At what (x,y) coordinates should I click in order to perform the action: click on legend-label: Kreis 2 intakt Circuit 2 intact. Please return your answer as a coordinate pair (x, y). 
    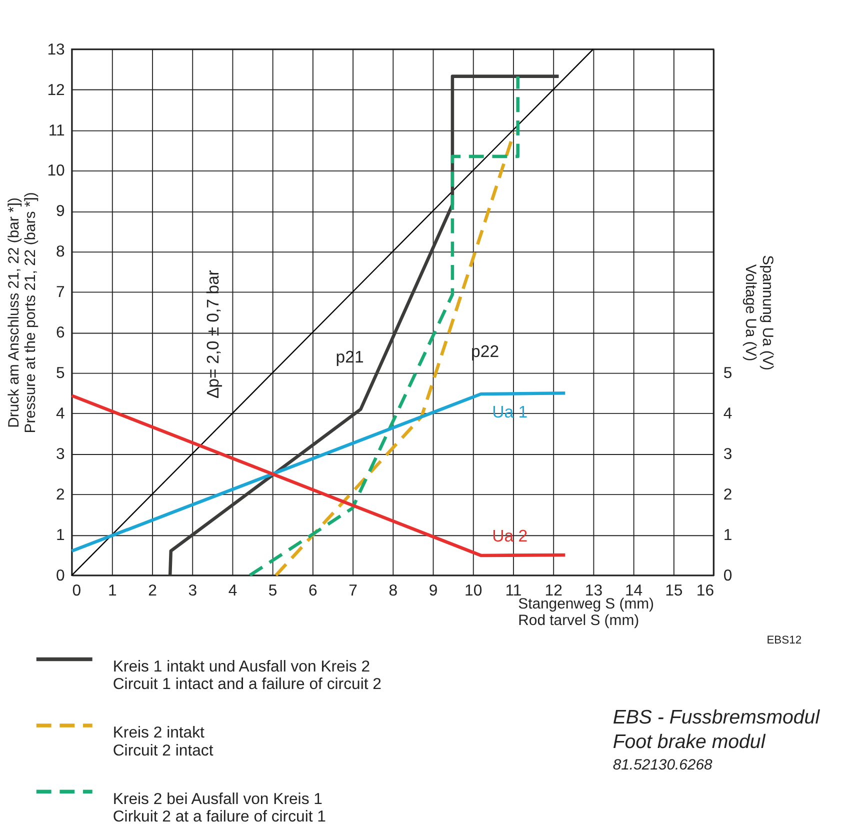
    Looking at the image, I should click on (163, 742).